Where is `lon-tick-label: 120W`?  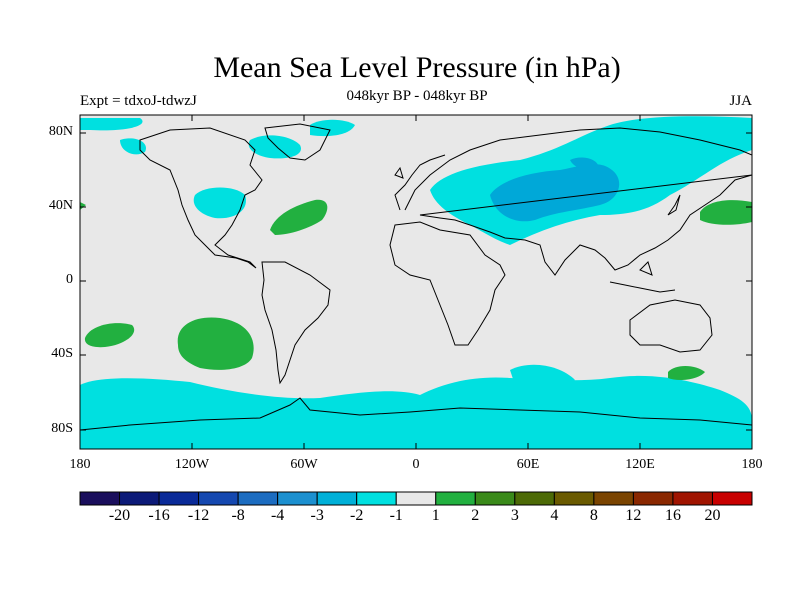
lon-tick-label: 120W is located at coordinates (192, 464).